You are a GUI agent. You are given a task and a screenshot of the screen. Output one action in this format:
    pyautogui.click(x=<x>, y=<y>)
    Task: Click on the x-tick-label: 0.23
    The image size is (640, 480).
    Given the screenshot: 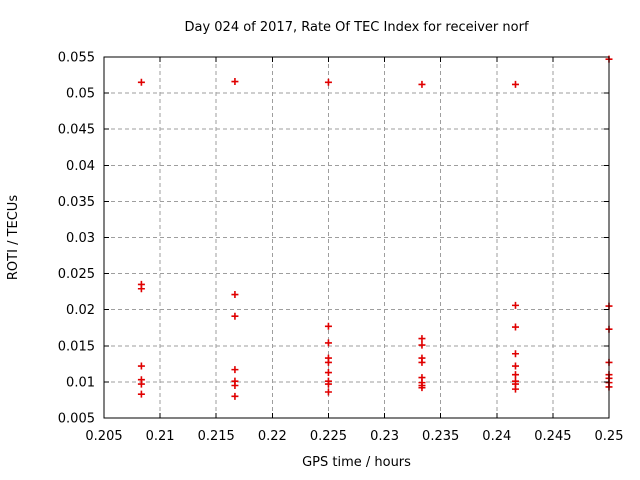 What is the action you would take?
    pyautogui.click(x=384, y=436)
    